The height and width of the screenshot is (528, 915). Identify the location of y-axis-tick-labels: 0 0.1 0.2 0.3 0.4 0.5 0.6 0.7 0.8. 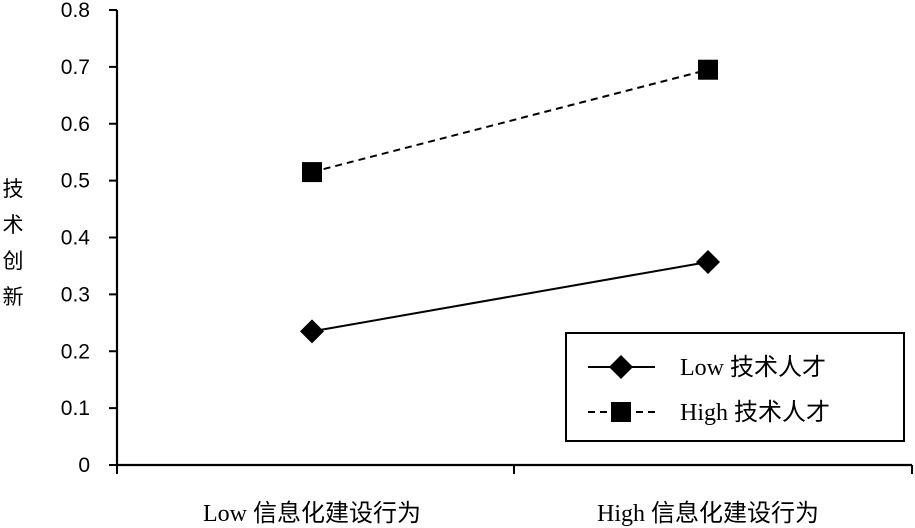
(76, 238).